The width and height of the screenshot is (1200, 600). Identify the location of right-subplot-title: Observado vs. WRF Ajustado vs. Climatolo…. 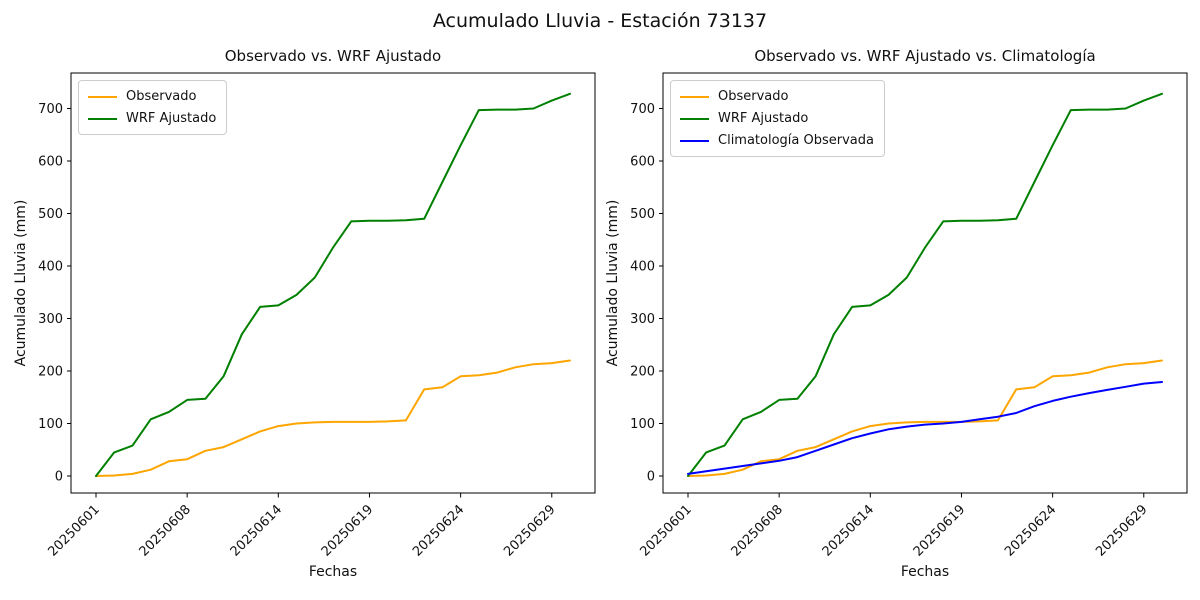
(925, 56).